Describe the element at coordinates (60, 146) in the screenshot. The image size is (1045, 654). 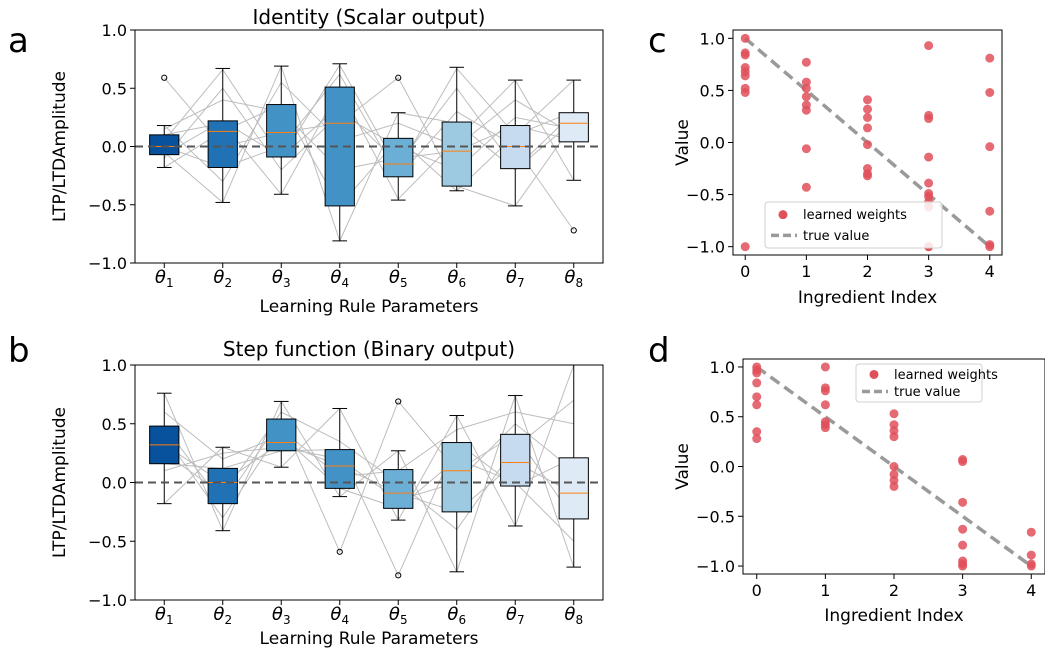
I see `y-axis-label: LTP/LTDAmplitude` at that location.